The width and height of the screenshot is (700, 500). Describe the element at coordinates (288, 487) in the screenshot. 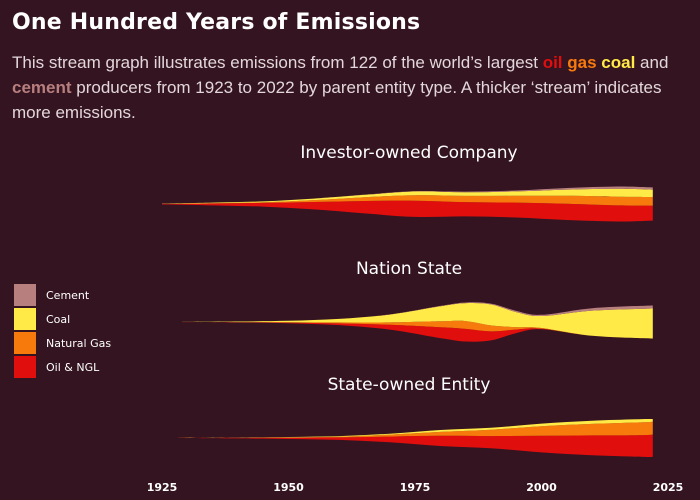

I see `x-tick-label: 1950` at that location.